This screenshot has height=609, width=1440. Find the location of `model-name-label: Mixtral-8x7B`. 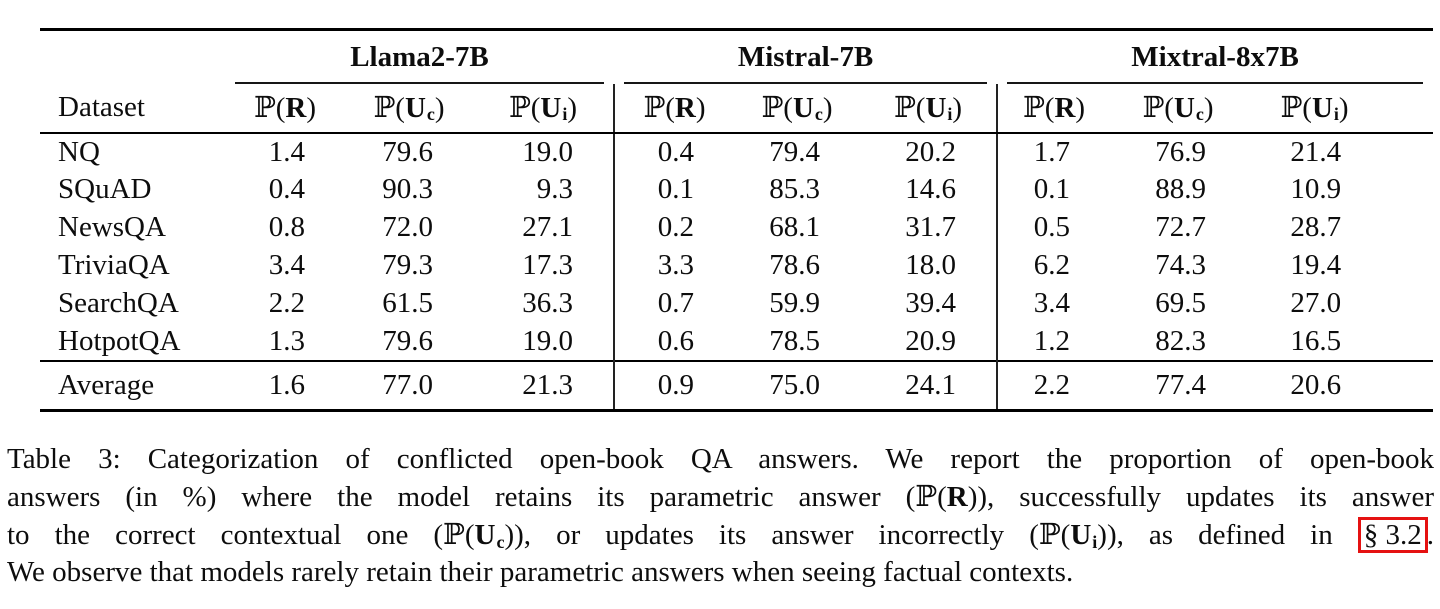

model-name-label: Mixtral-8x7B is located at coordinates (1215, 56).